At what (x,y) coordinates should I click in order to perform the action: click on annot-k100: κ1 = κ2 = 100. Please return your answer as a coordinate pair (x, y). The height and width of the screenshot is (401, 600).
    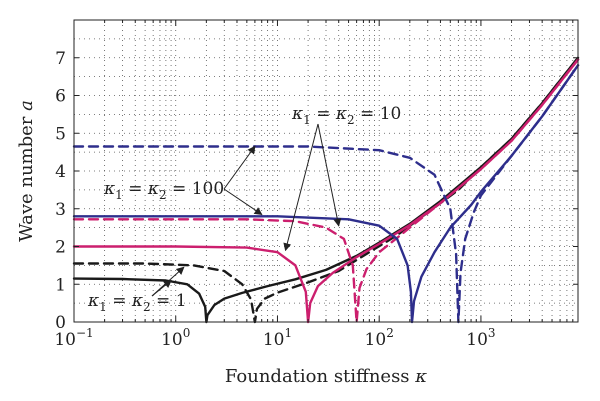
    Looking at the image, I should click on (183, 180).